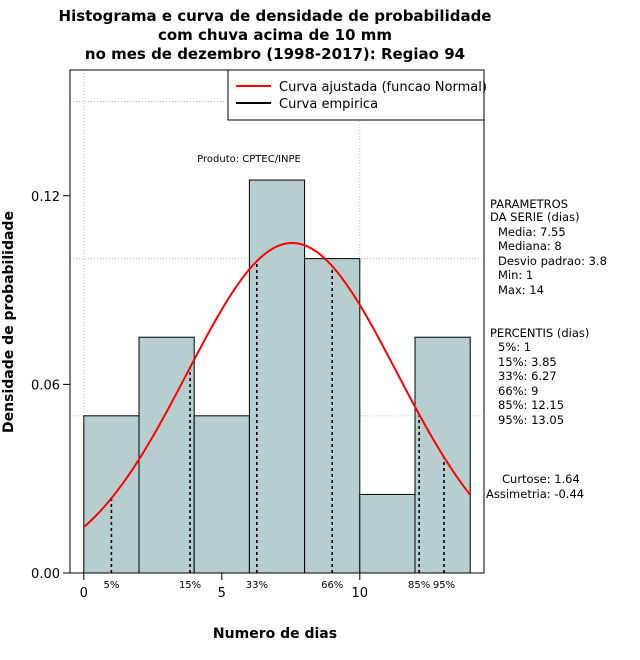 The image size is (640, 660). What do you see at coordinates (532, 232) in the screenshot?
I see `param-media: Media: 7.55` at bounding box center [532, 232].